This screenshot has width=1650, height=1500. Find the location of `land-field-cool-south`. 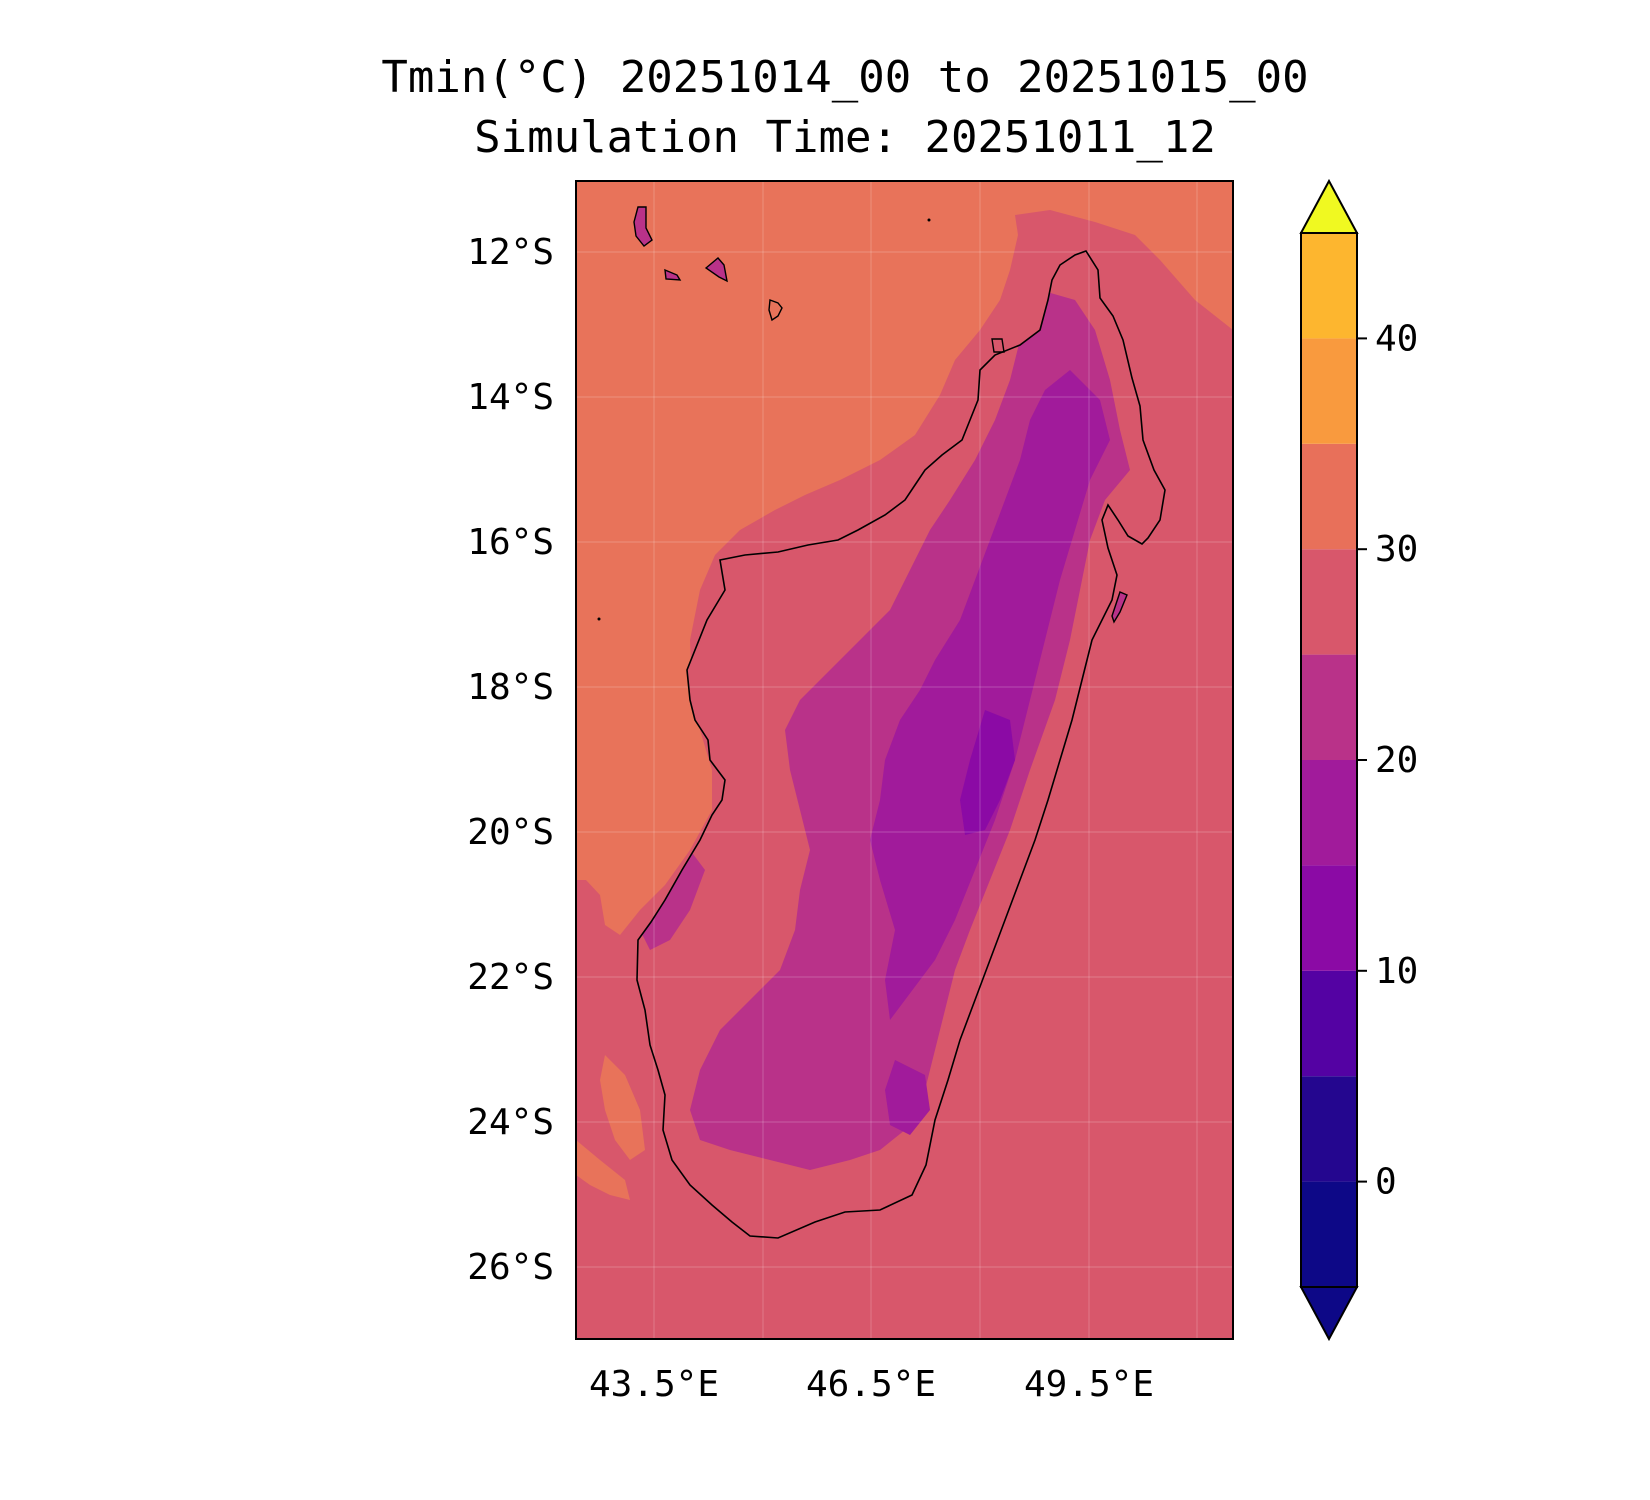

land-field-cool-south is located at coordinates (907, 1097).